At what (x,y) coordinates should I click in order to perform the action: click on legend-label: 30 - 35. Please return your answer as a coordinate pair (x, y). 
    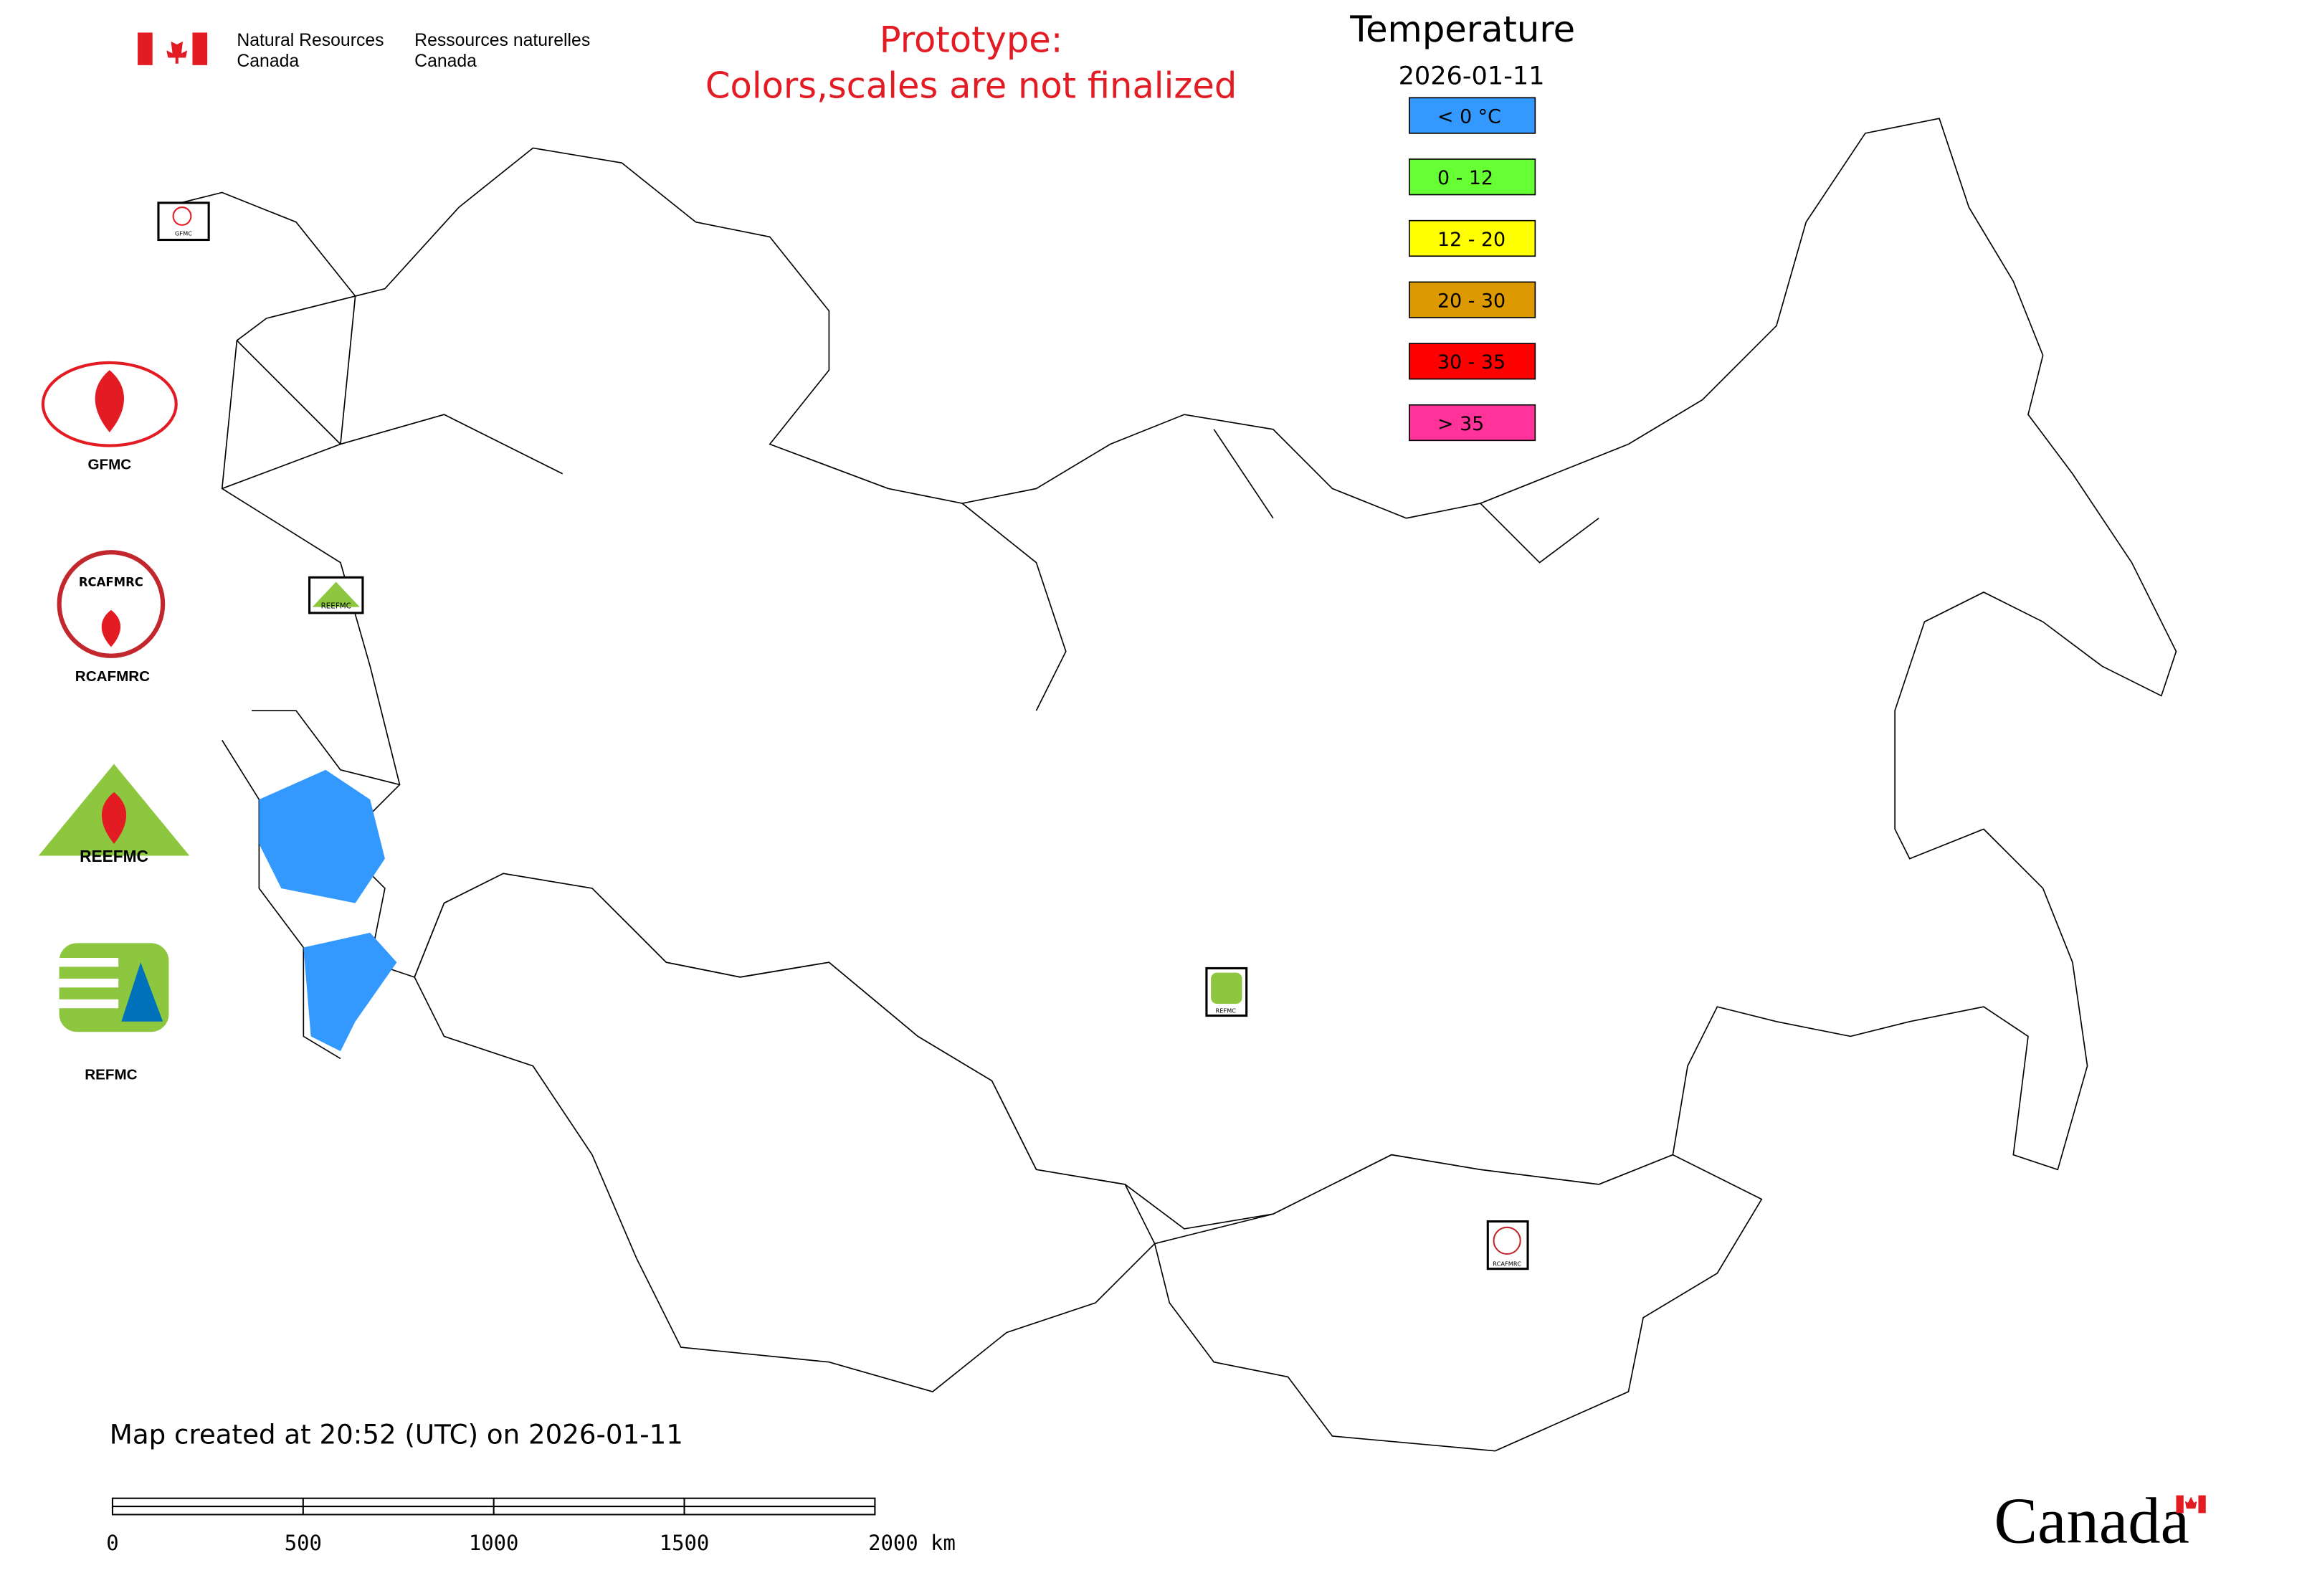
    Looking at the image, I should click on (1471, 362).